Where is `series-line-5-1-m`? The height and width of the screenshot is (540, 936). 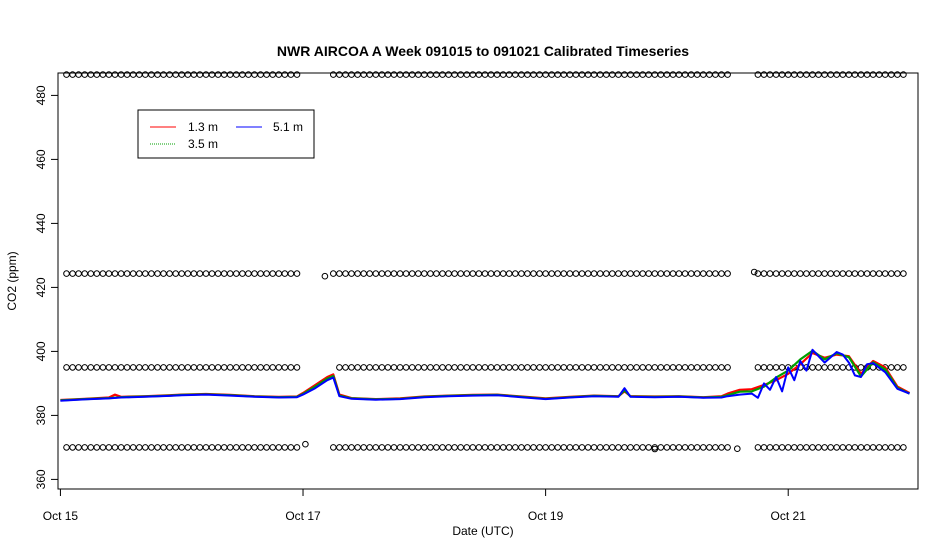
series-line-5-1-m is located at coordinates (485, 375).